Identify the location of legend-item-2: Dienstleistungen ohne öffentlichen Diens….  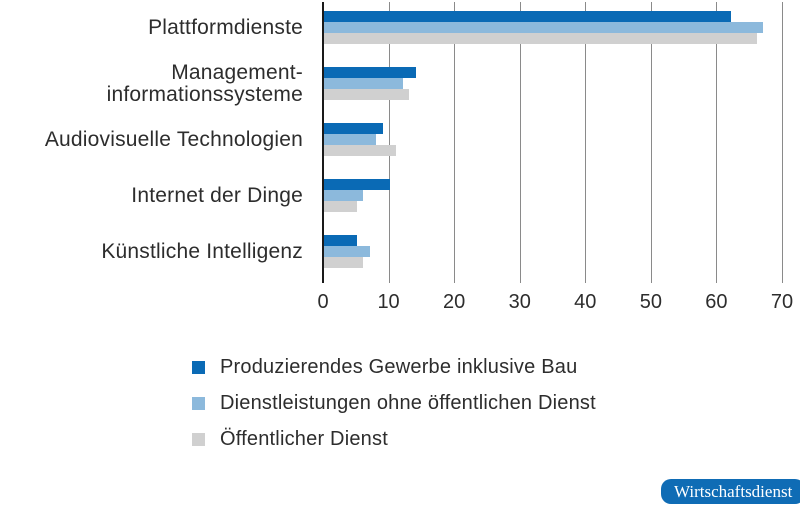
(394, 403).